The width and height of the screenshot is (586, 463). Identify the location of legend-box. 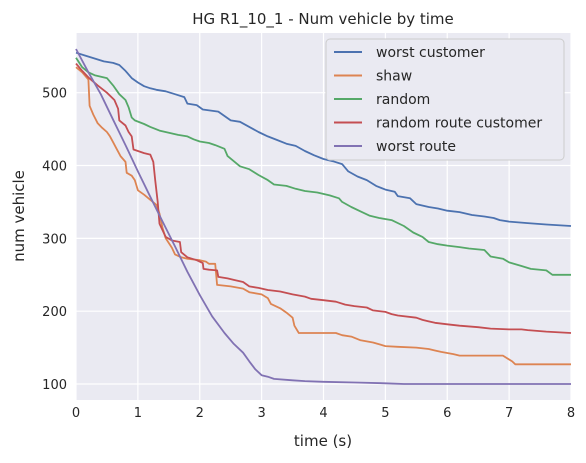
(445, 99).